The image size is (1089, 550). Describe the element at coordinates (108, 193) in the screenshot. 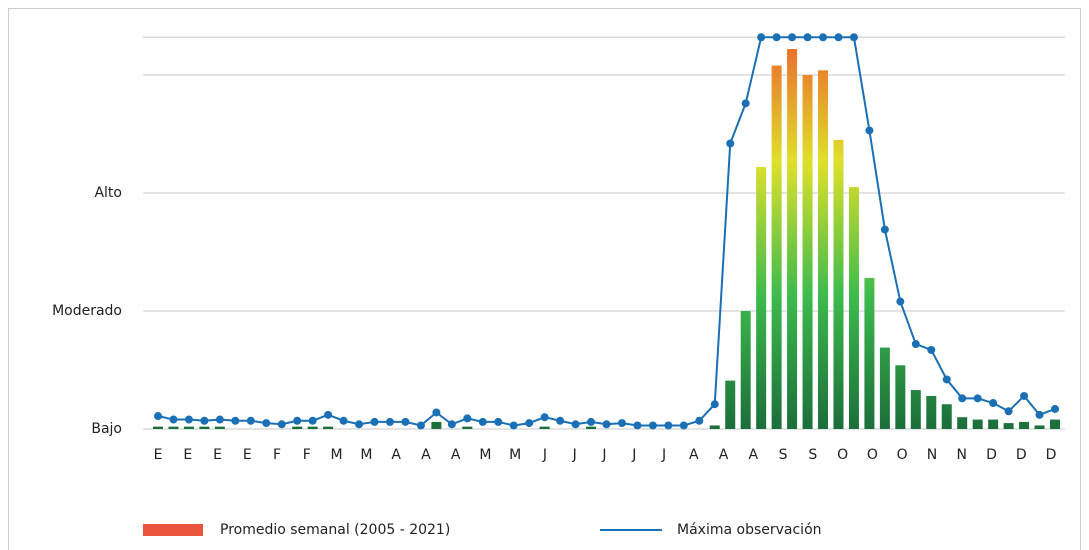

I see `y-tick-label: Alto` at that location.